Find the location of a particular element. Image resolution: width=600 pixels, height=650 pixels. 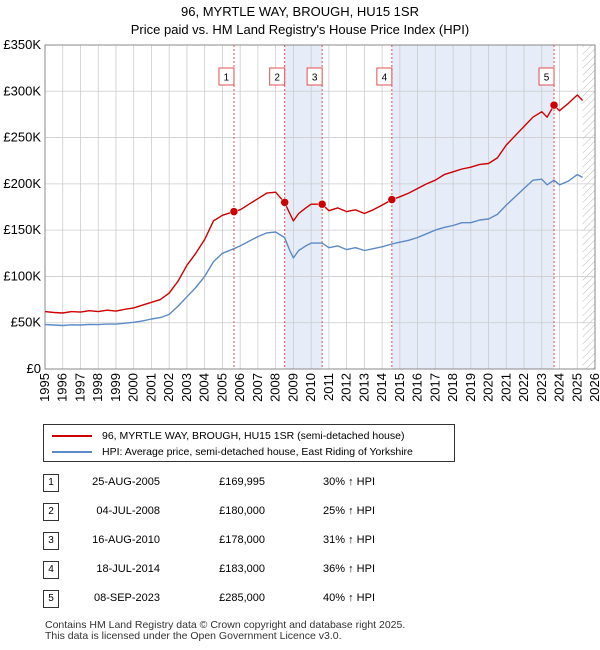

sale-label-number: 2 is located at coordinates (277, 78).